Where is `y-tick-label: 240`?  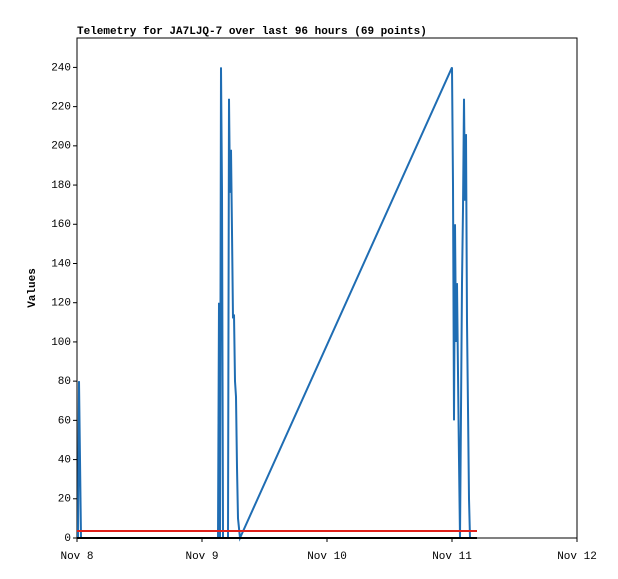
y-tick-label: 240 is located at coordinates (61, 68).